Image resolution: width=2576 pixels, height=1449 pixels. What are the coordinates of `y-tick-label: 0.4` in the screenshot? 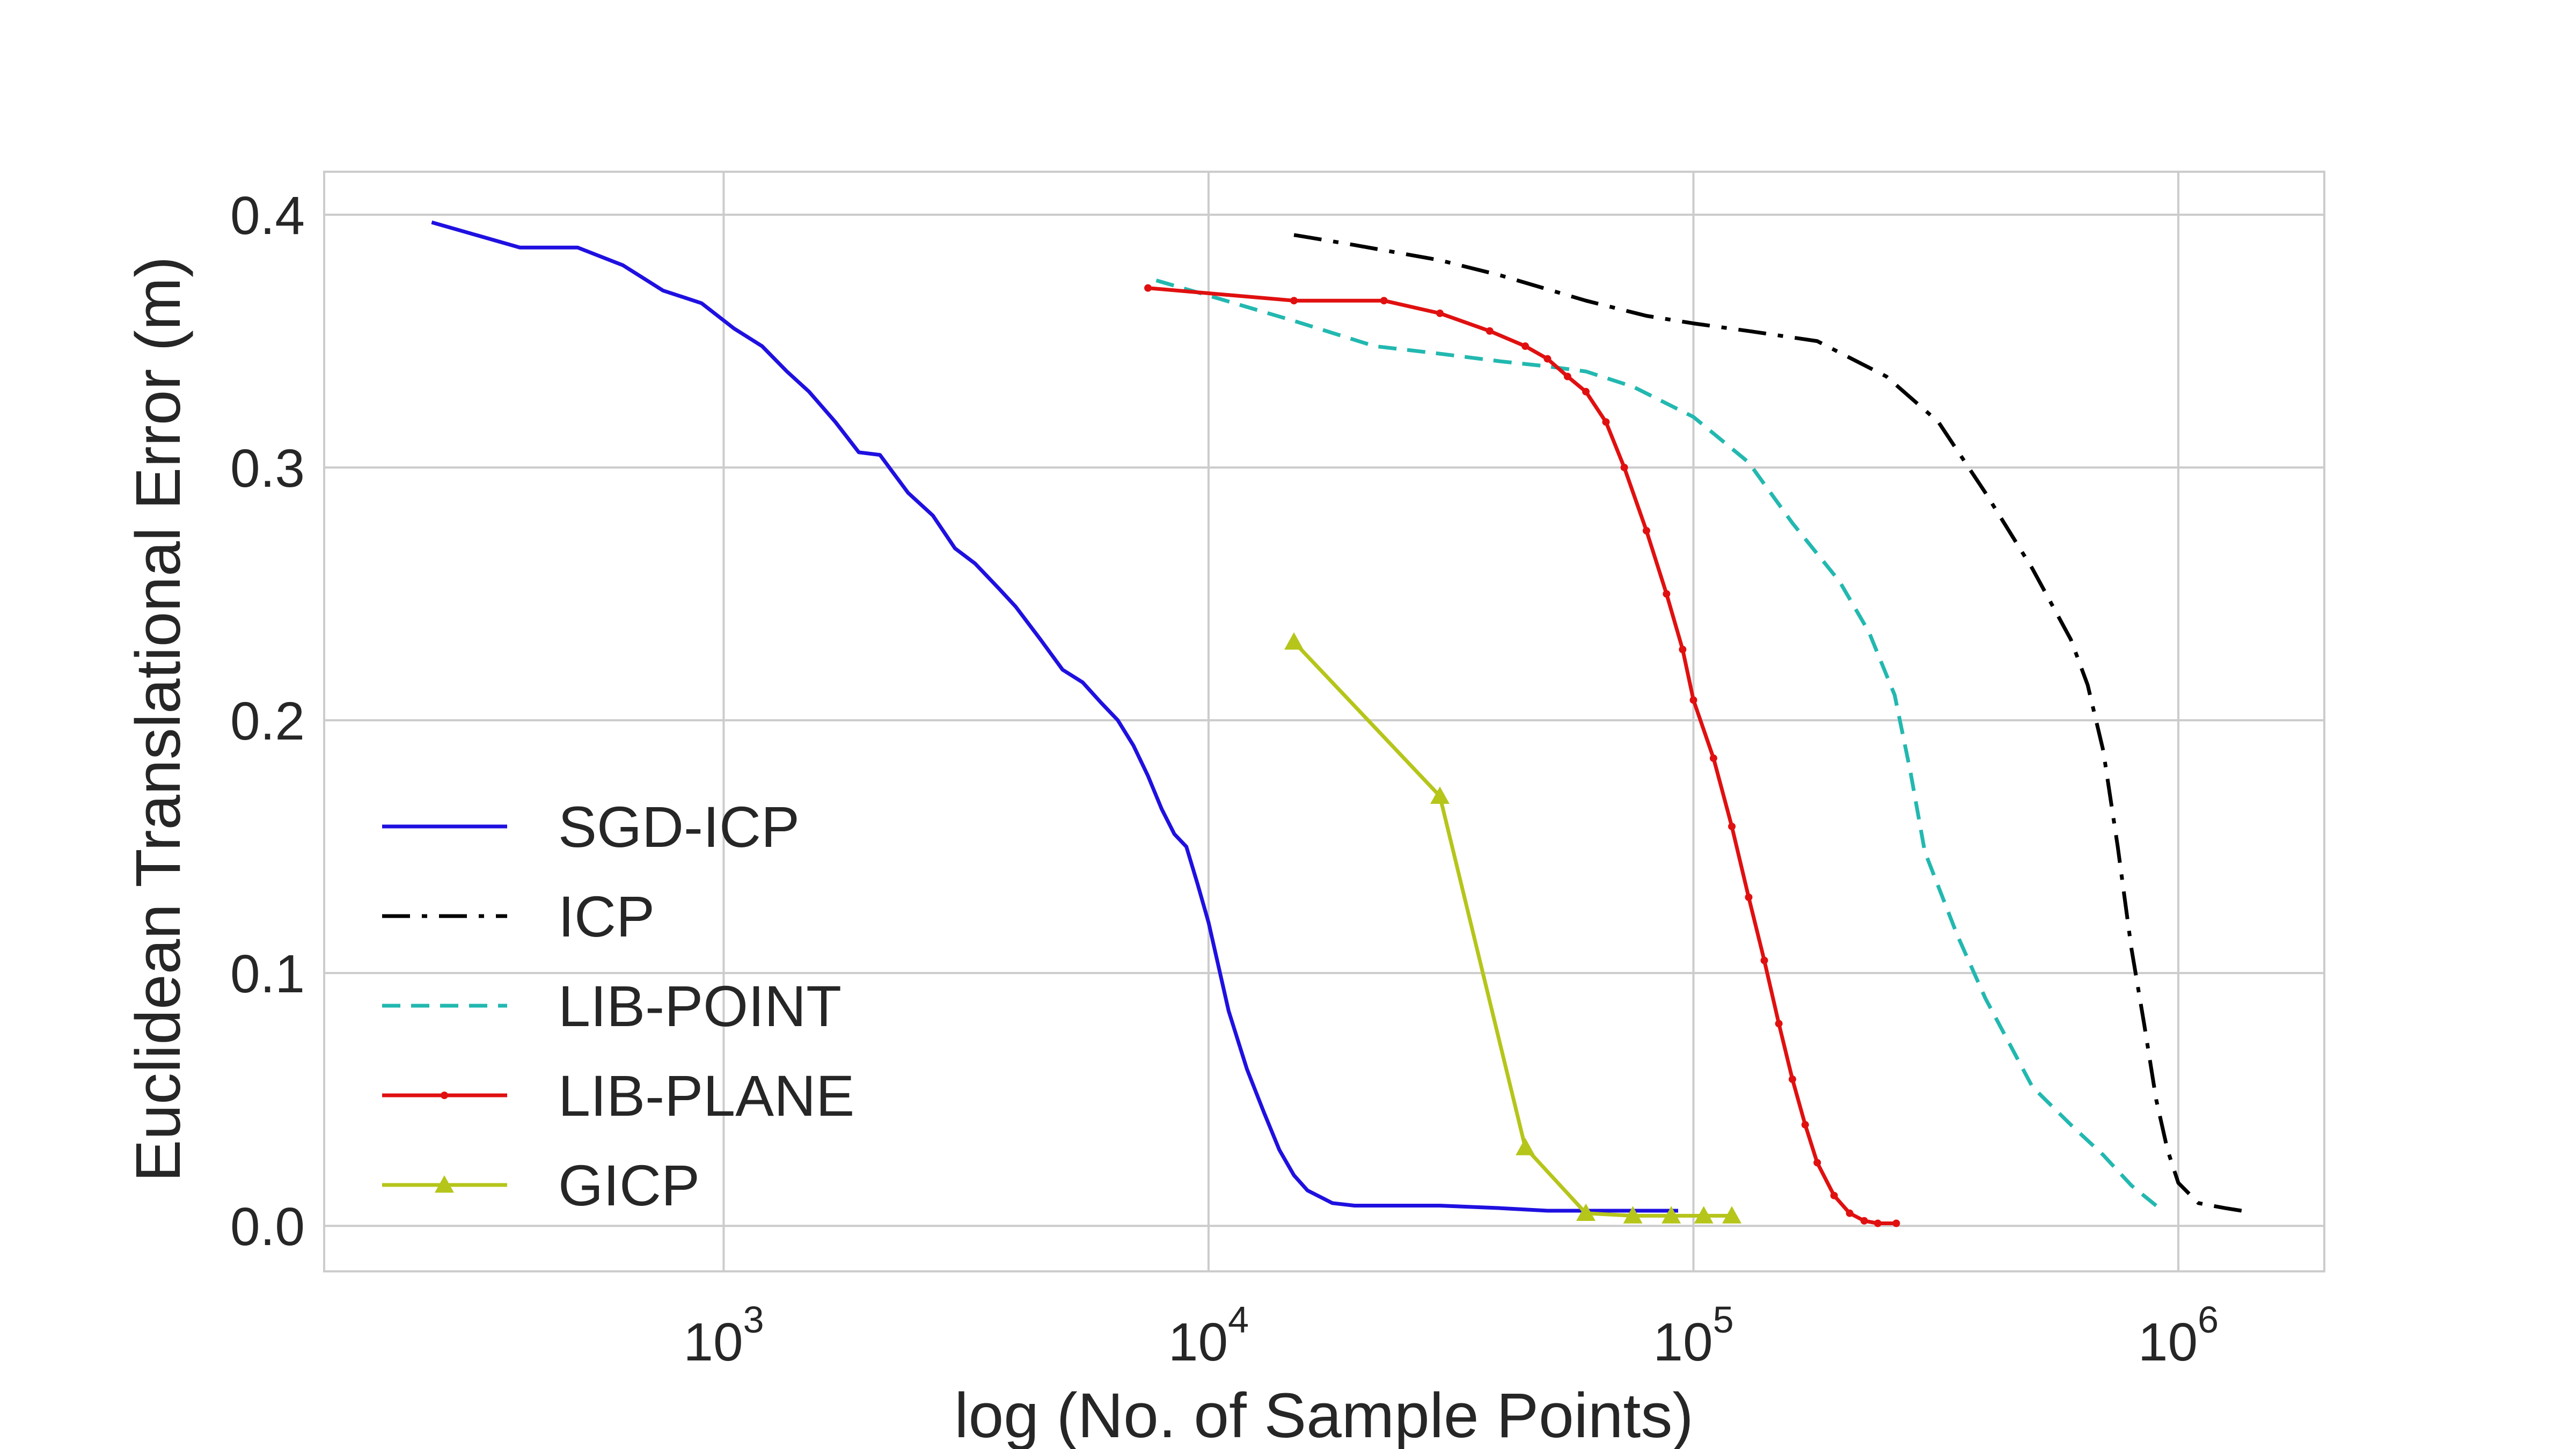 It's located at (267, 216).